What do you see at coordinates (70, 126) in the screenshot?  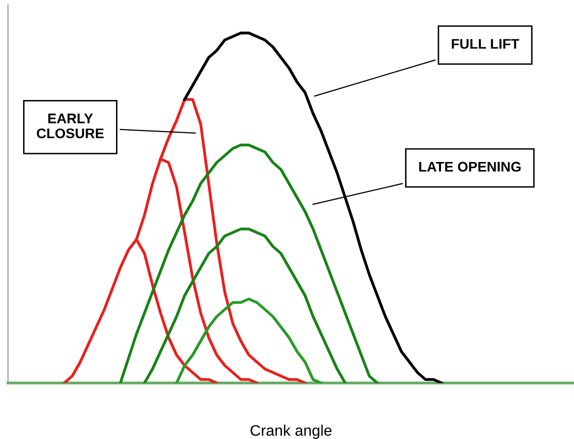 I see `annotation: EARLY CLOSURE` at bounding box center [70, 126].